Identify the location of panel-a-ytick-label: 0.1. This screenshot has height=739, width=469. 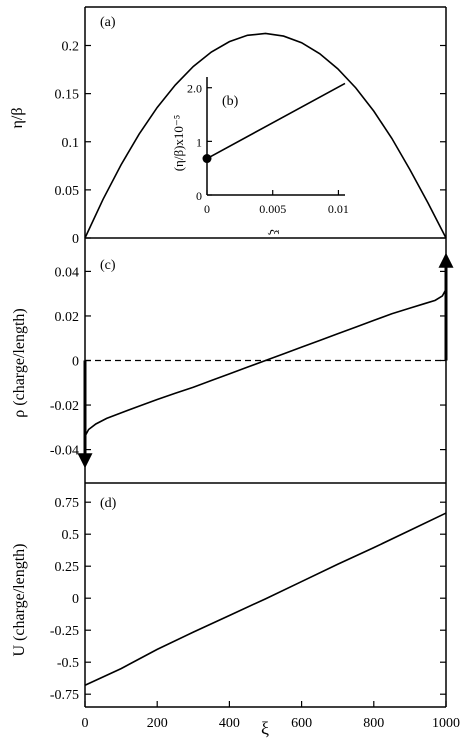
(71, 143).